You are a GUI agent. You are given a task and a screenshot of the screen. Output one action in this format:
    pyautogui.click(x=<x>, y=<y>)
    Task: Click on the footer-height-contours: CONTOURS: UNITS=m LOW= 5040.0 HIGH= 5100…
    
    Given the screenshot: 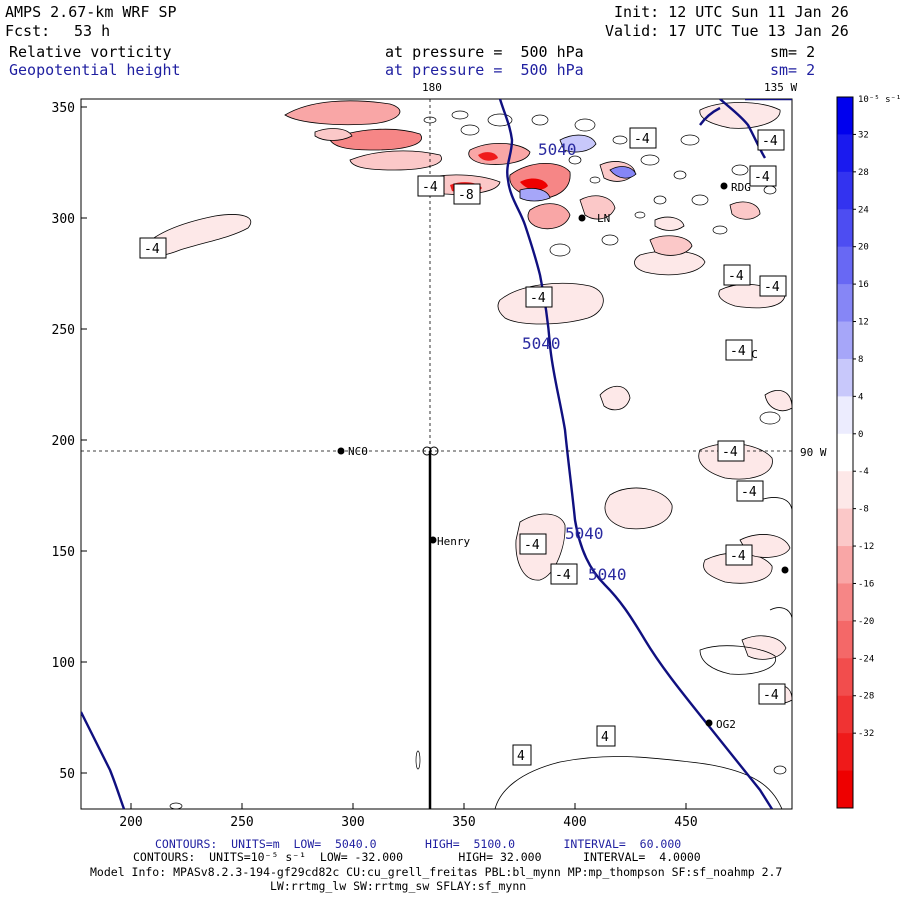 What is the action you would take?
    pyautogui.click(x=418, y=844)
    